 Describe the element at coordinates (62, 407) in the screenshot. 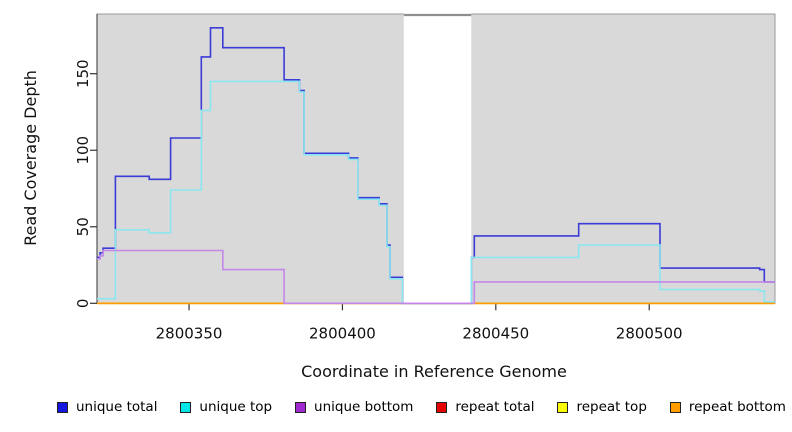

I see `legend-swatch-unique-total` at that location.